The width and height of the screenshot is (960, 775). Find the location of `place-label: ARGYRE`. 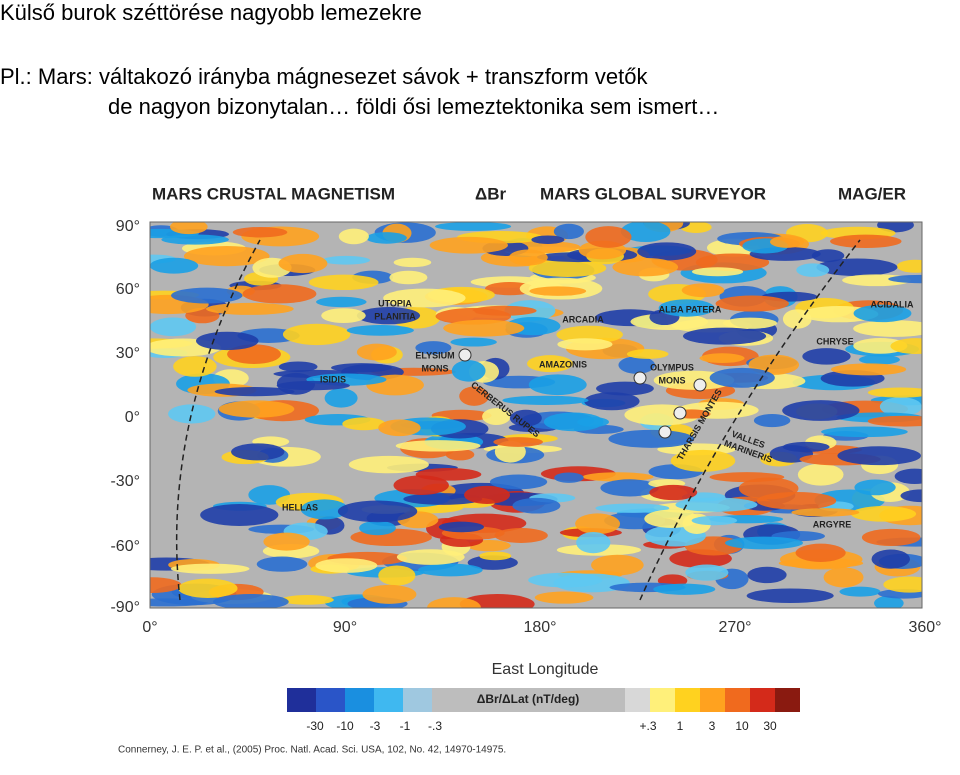

place-label: ARGYRE is located at coordinates (832, 524).